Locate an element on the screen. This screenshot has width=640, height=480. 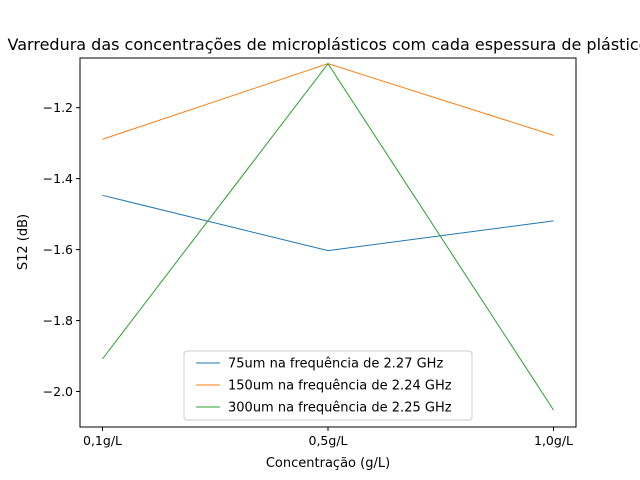
y-tick-label: −1.6 is located at coordinates (58, 249).